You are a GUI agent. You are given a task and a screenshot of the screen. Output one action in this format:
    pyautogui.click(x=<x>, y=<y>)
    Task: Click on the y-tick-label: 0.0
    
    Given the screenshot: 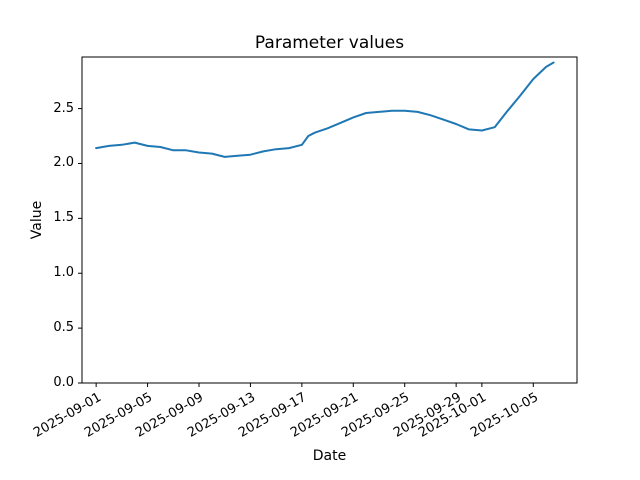 What is the action you would take?
    pyautogui.click(x=63, y=382)
    